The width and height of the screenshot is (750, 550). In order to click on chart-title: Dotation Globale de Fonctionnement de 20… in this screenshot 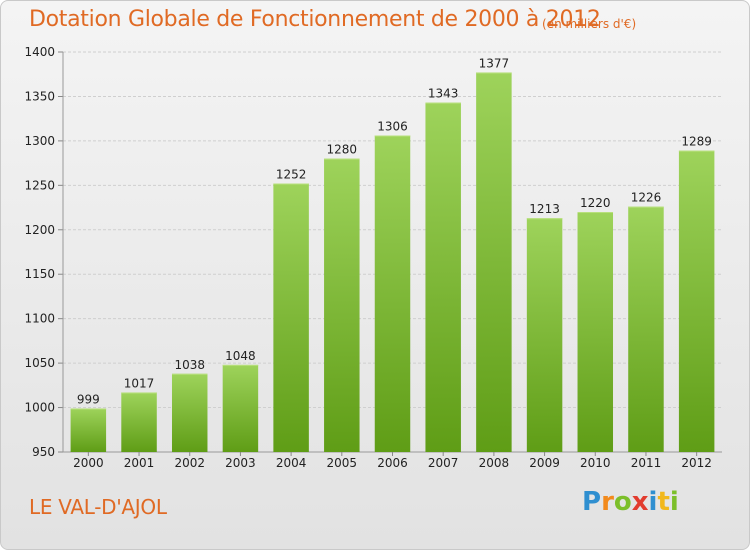, I will do `click(315, 19)`.